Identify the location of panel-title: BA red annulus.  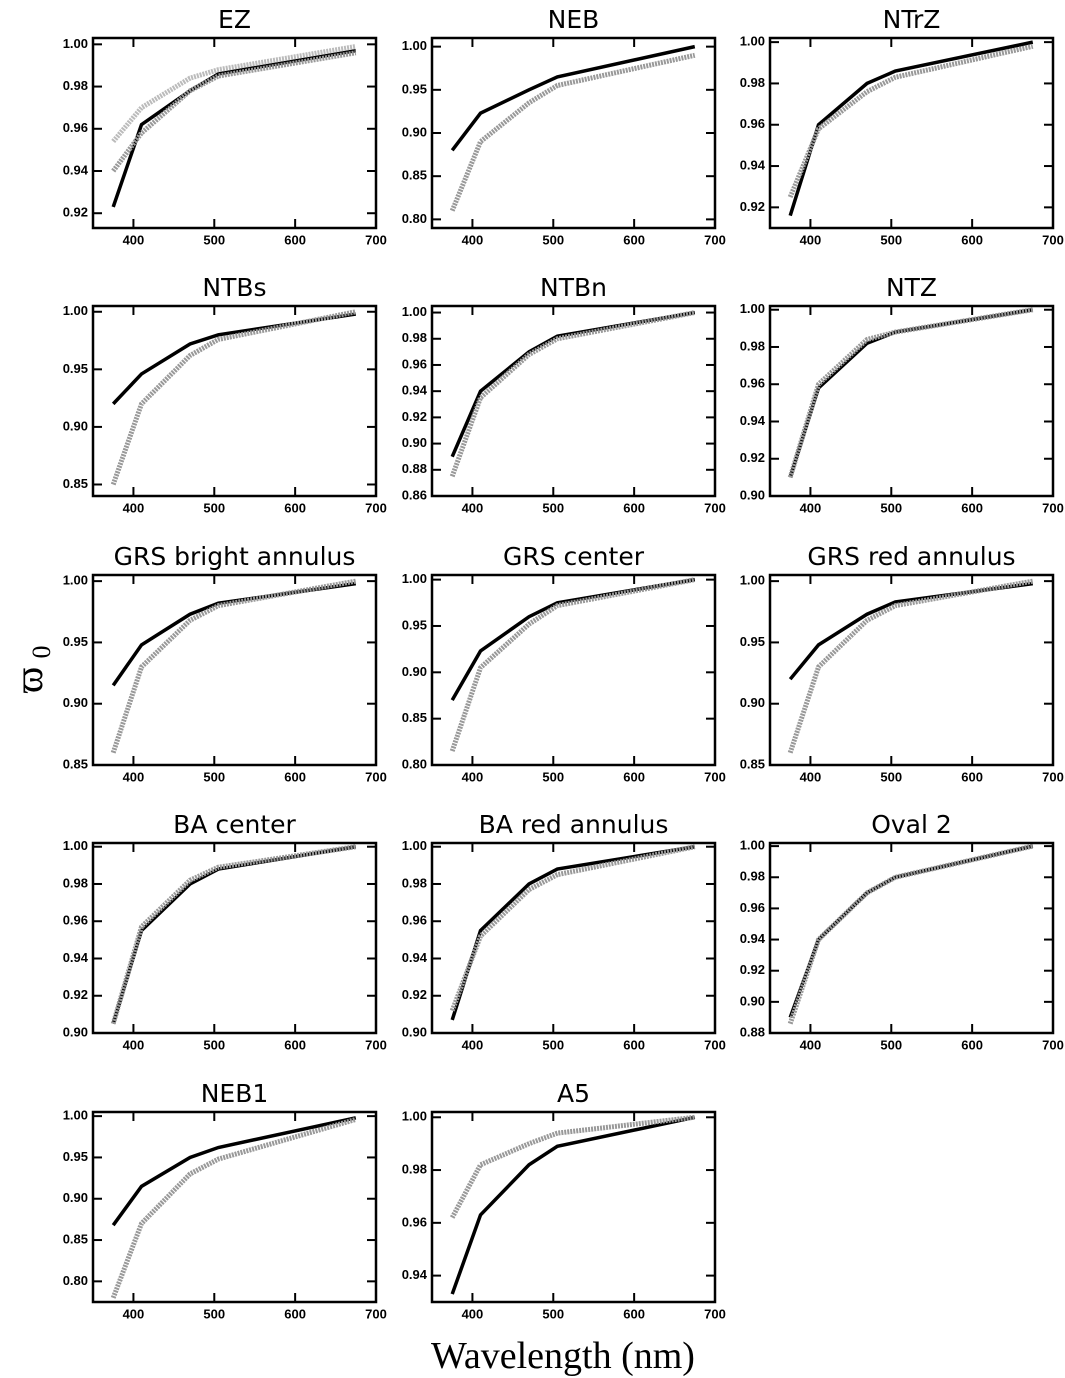
(574, 824).